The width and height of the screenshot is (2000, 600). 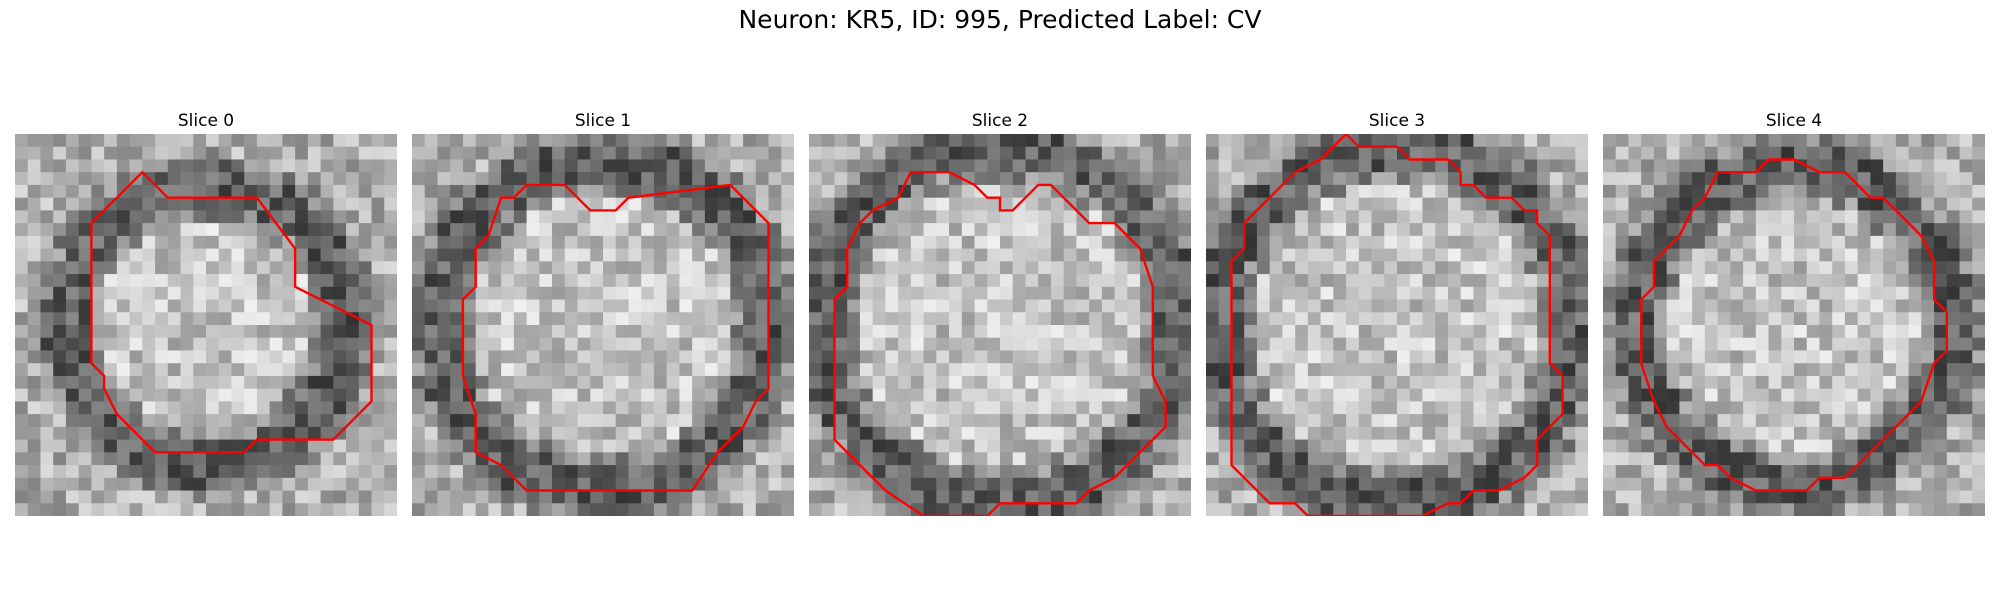 What do you see at coordinates (1794, 121) in the screenshot?
I see `slice-title: Slice 4` at bounding box center [1794, 121].